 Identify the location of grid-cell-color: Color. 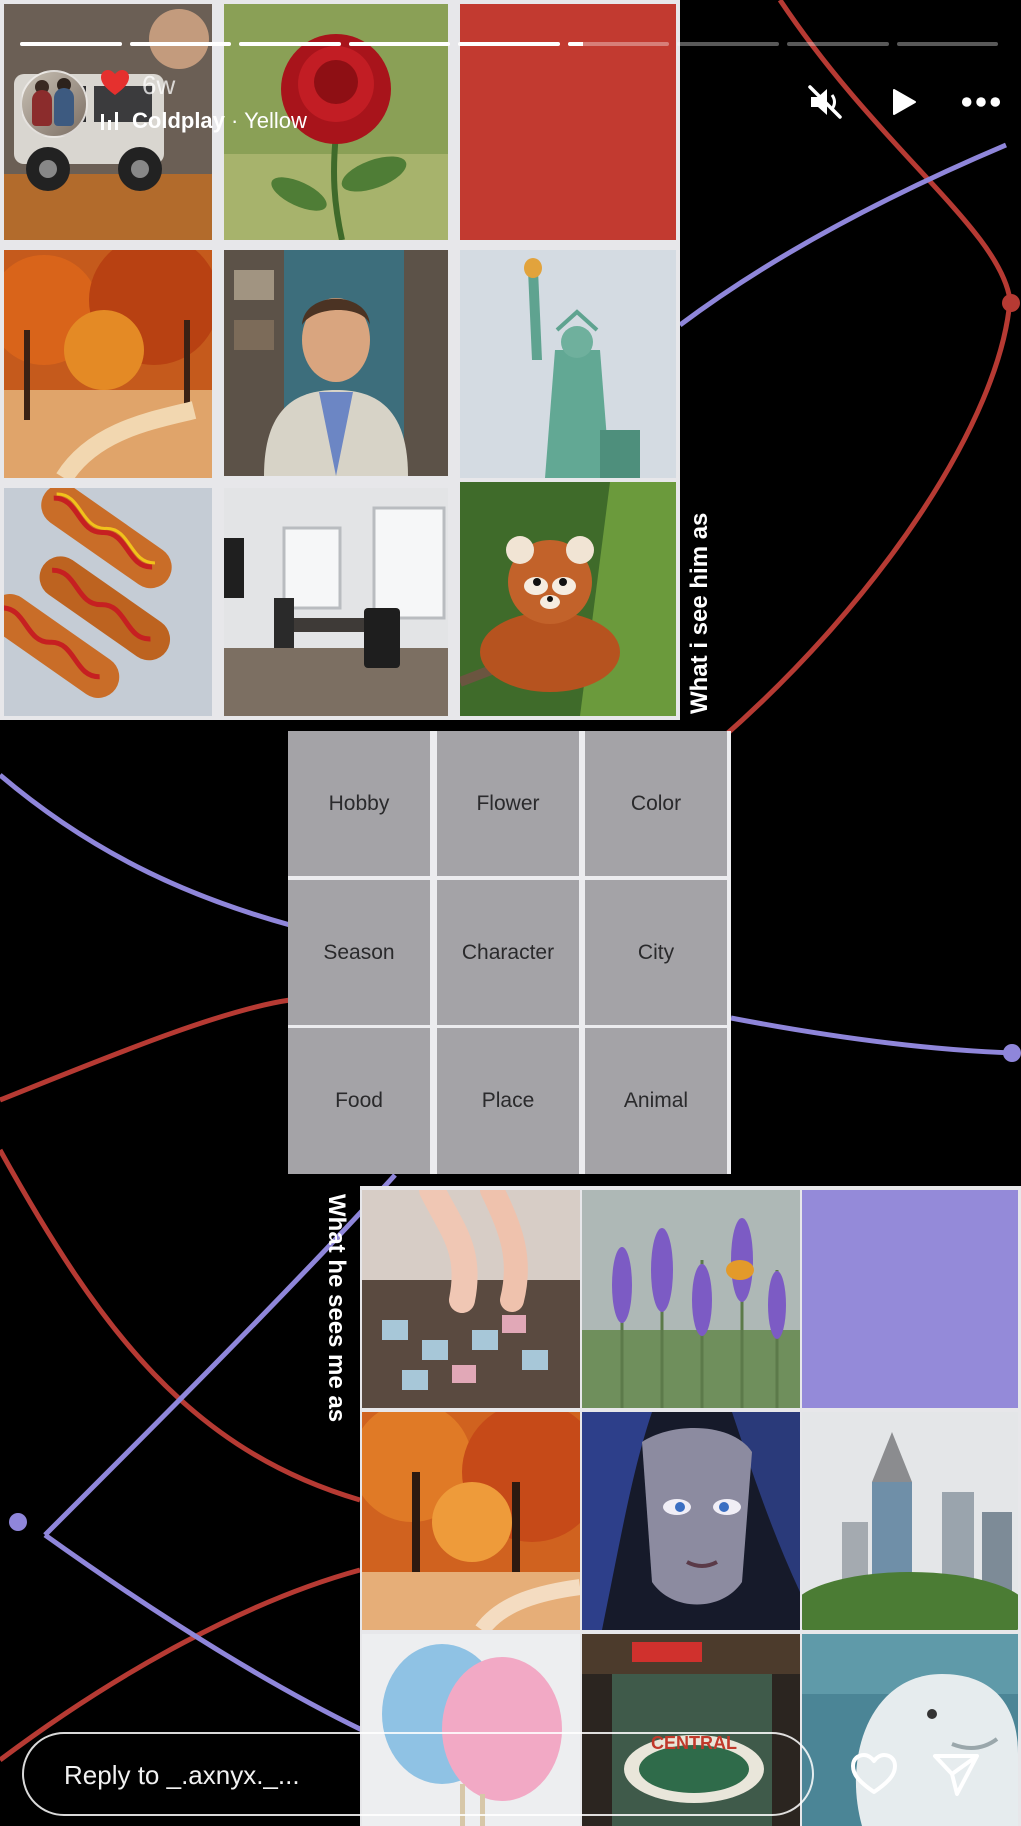
(656, 803).